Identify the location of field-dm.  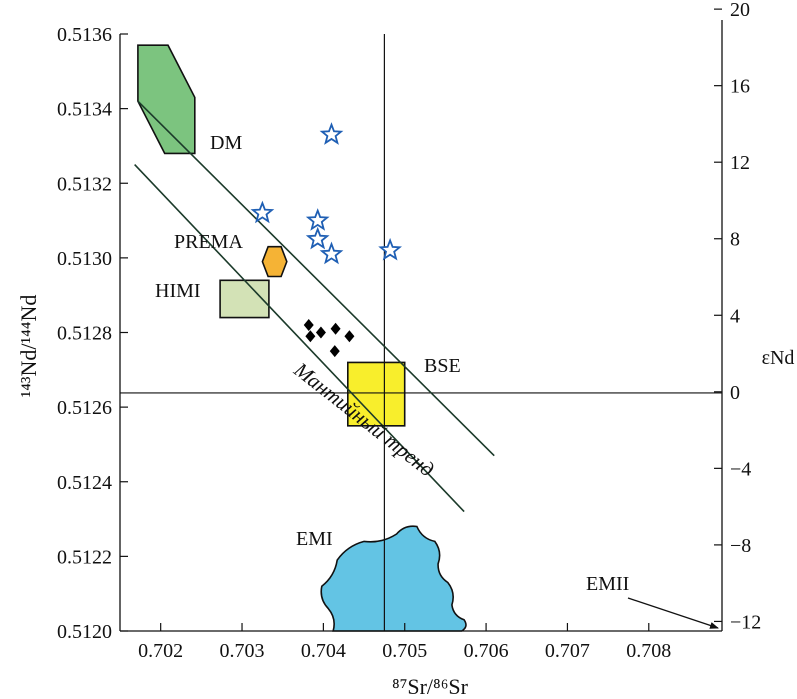
(166, 99).